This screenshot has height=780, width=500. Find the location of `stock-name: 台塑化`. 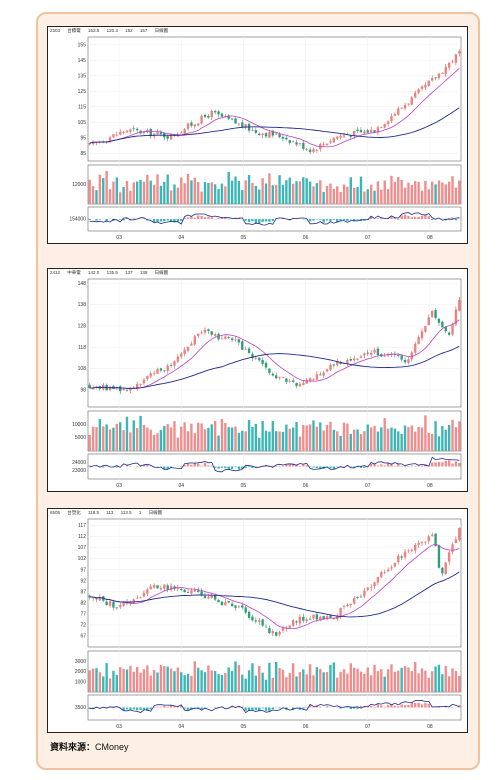

stock-name: 台塑化 is located at coordinates (74, 512).